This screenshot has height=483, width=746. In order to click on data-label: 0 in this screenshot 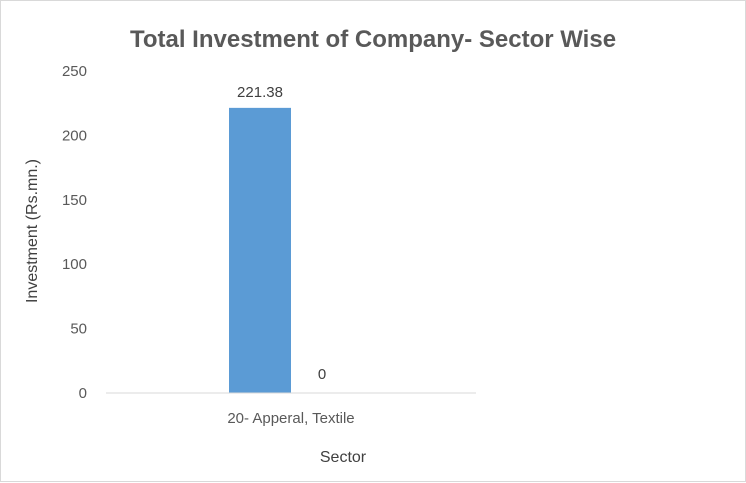, I will do `click(322, 374)`.